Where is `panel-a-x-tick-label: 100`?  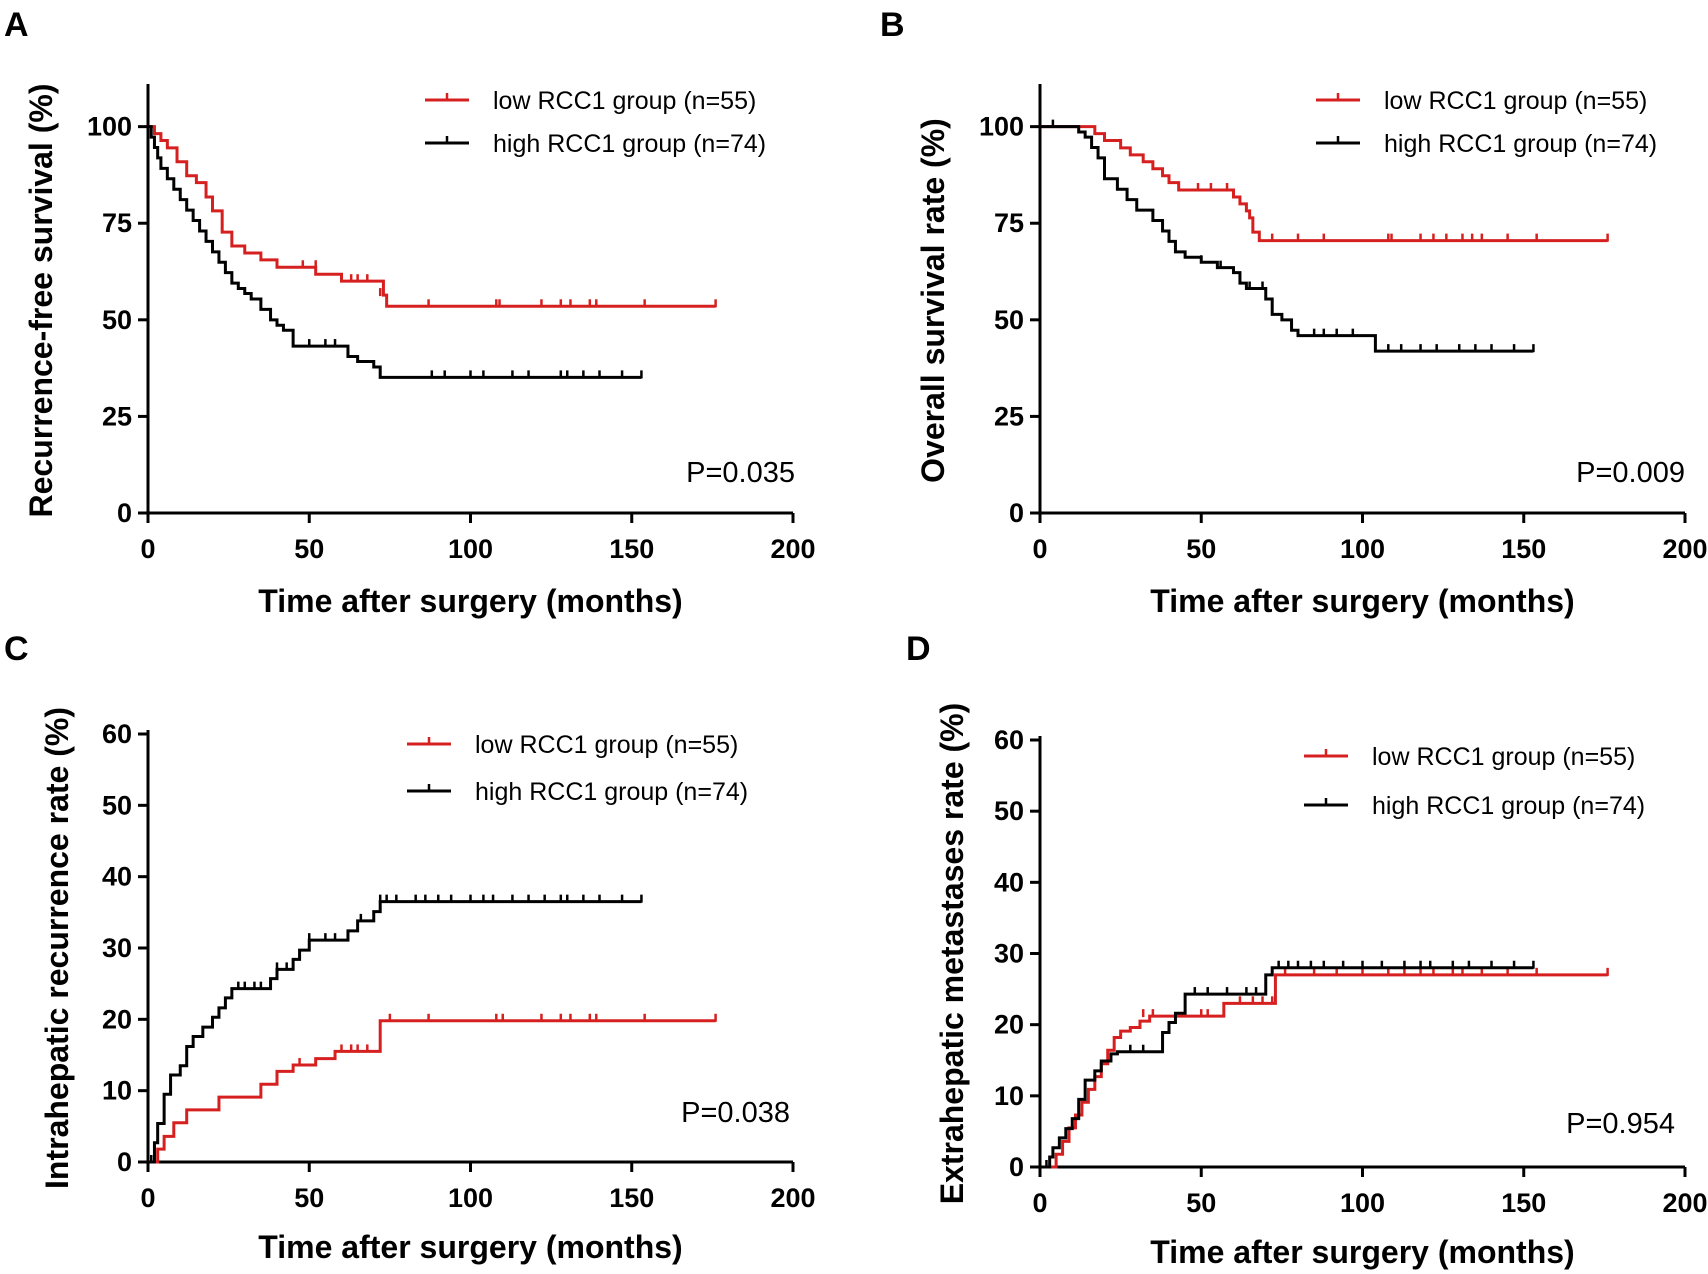 panel-a-x-tick-label: 100 is located at coordinates (470, 549).